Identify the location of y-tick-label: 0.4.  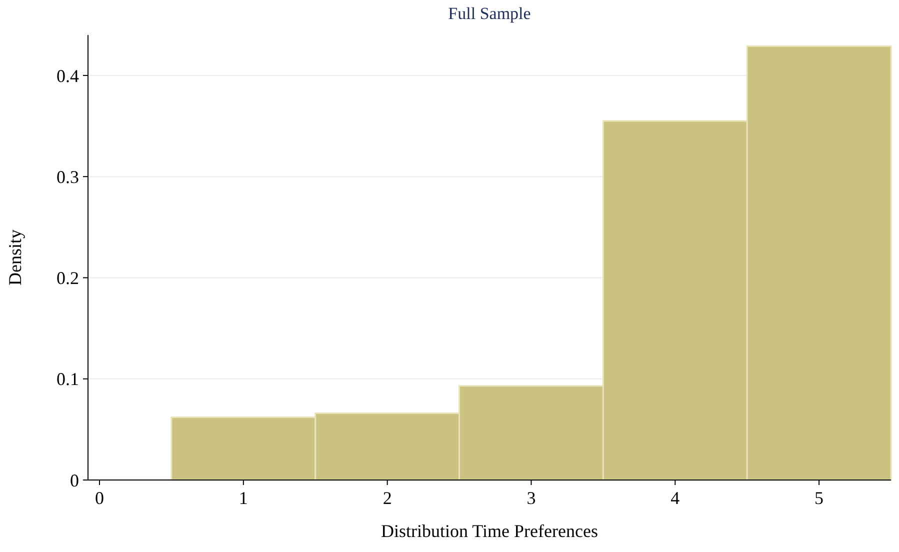
(67, 76).